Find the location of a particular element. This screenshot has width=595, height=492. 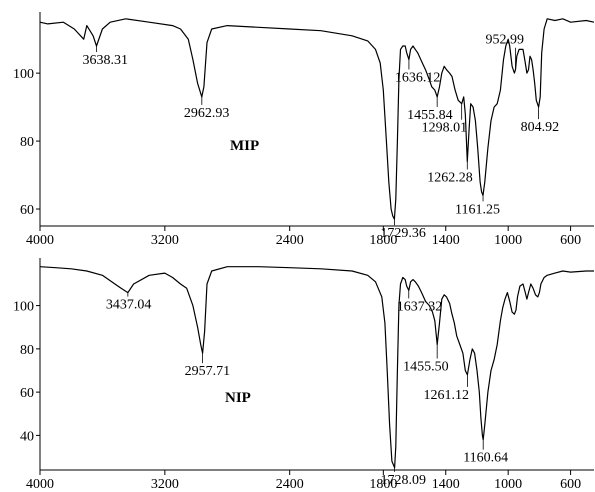

peak-label: 1455.50 is located at coordinates (426, 367).